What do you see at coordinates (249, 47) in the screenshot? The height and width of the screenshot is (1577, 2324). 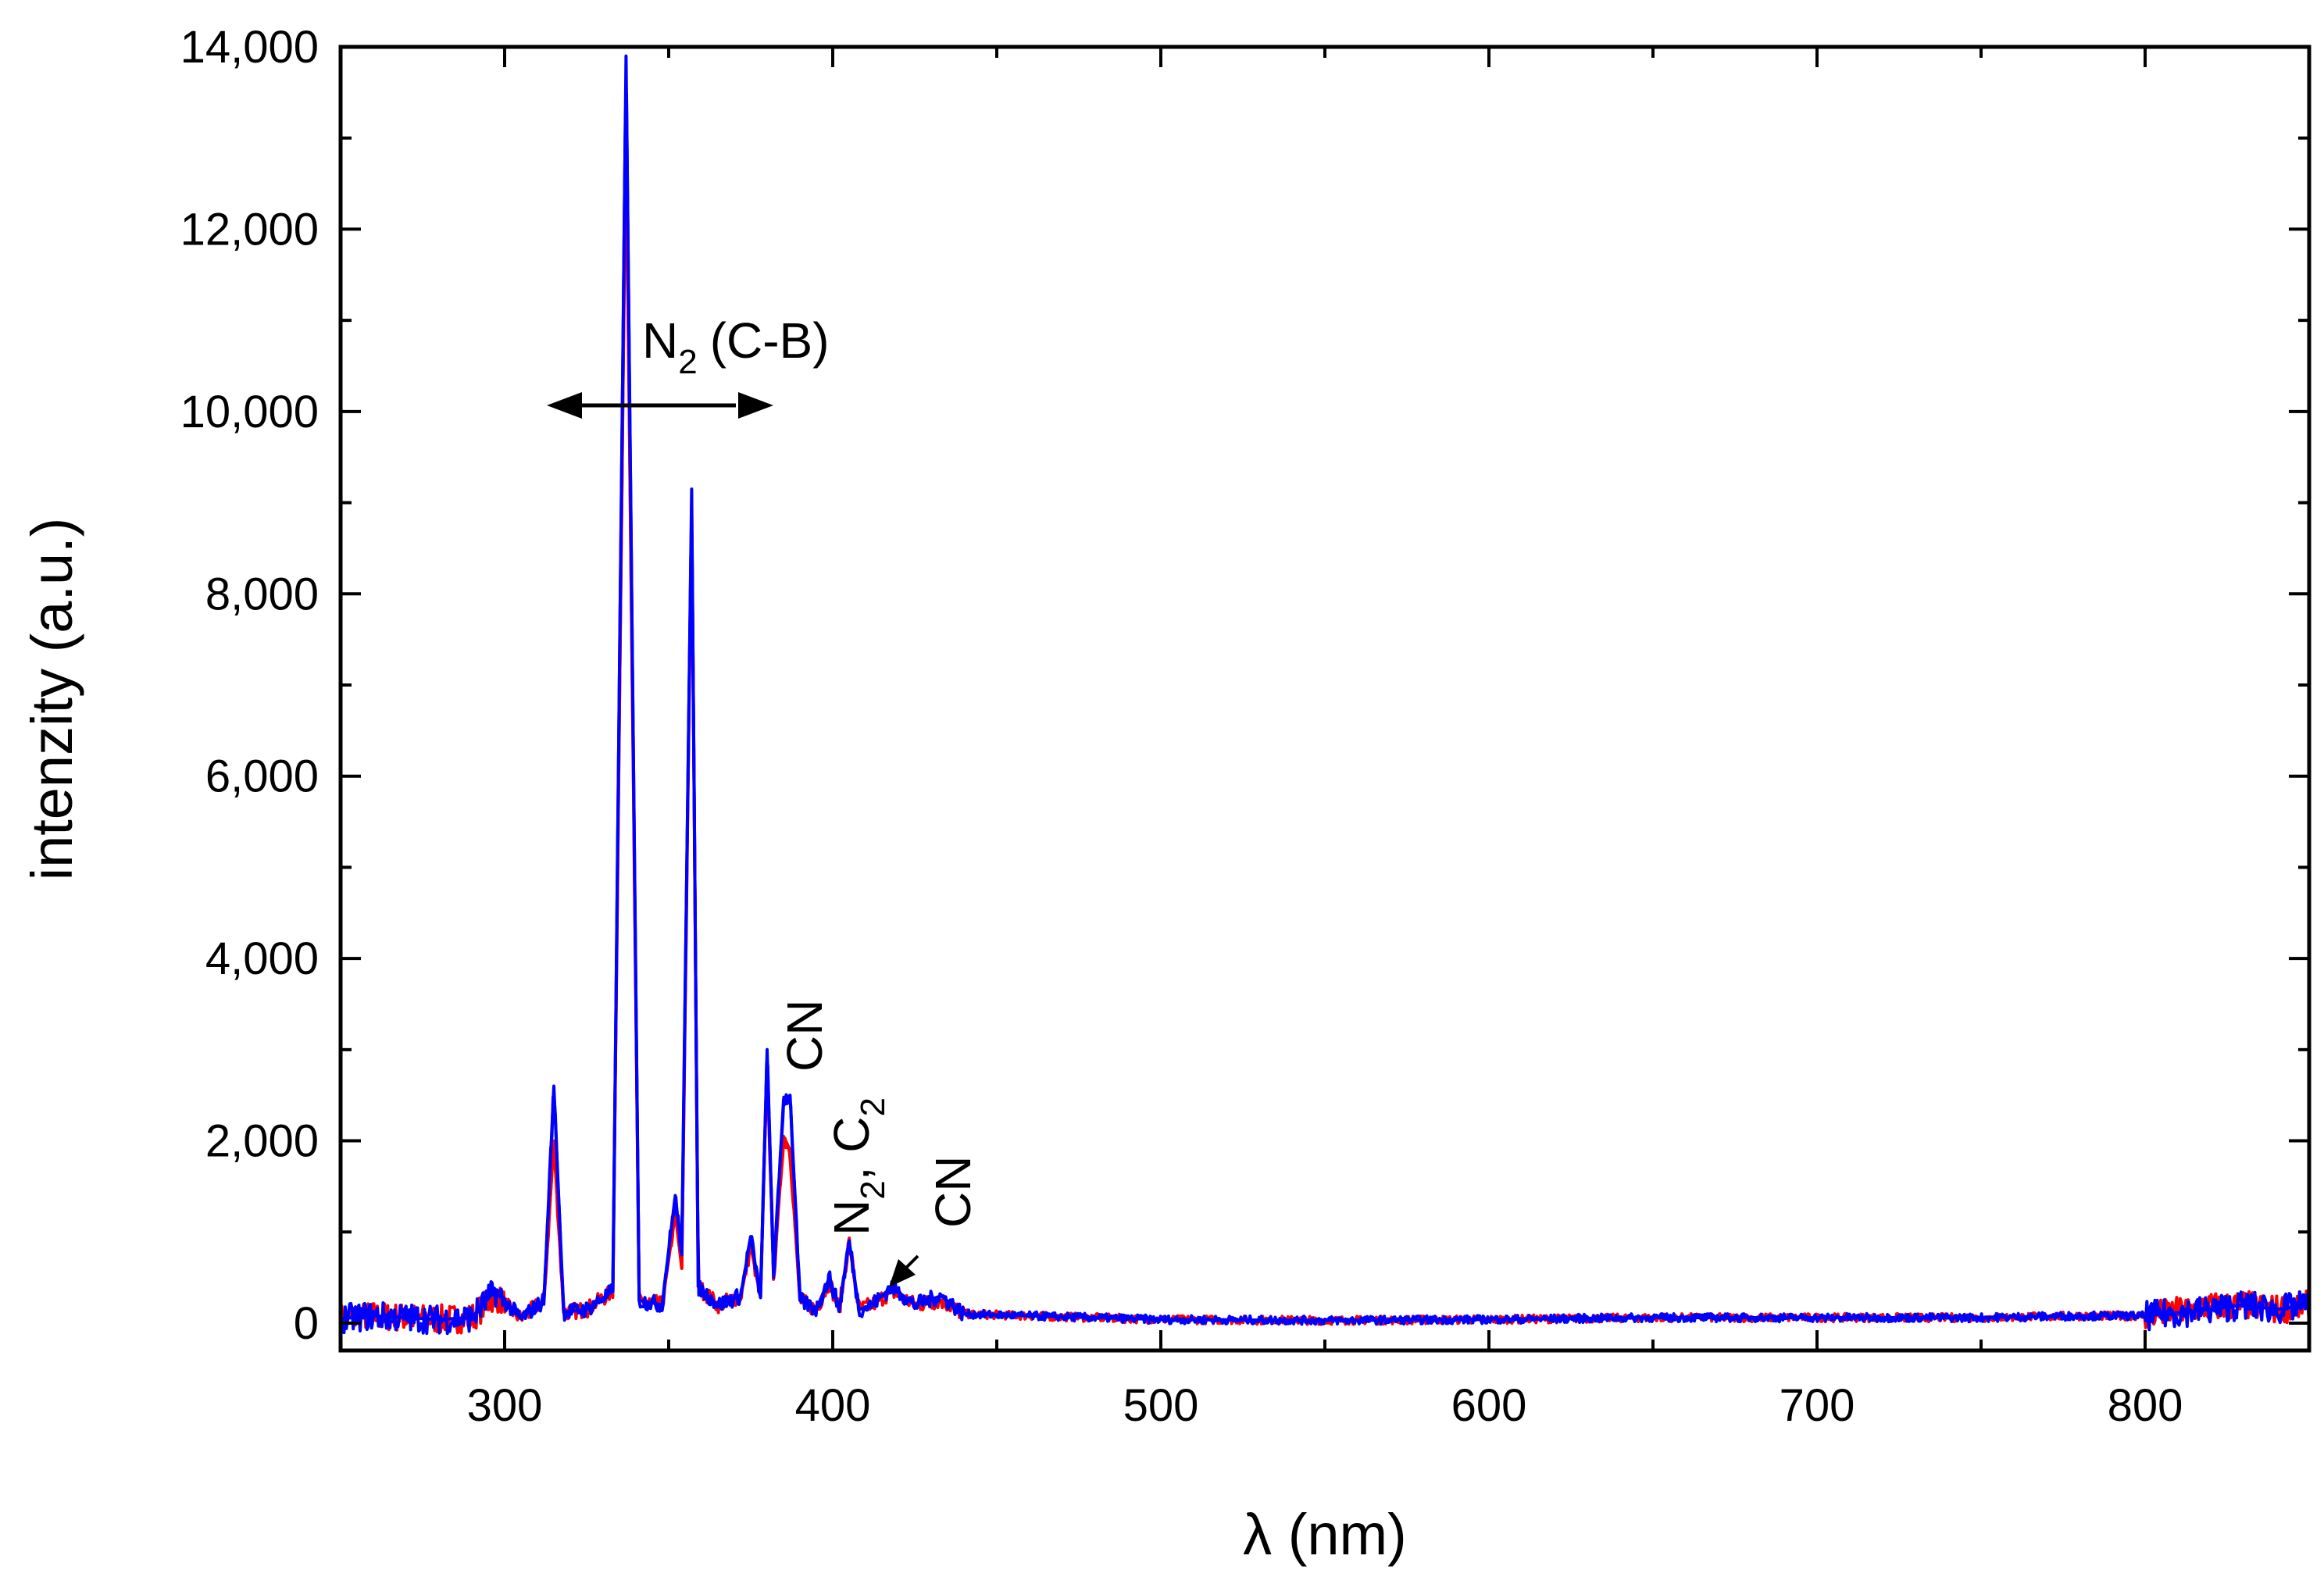 I see `y-tick-label: 14,000` at bounding box center [249, 47].